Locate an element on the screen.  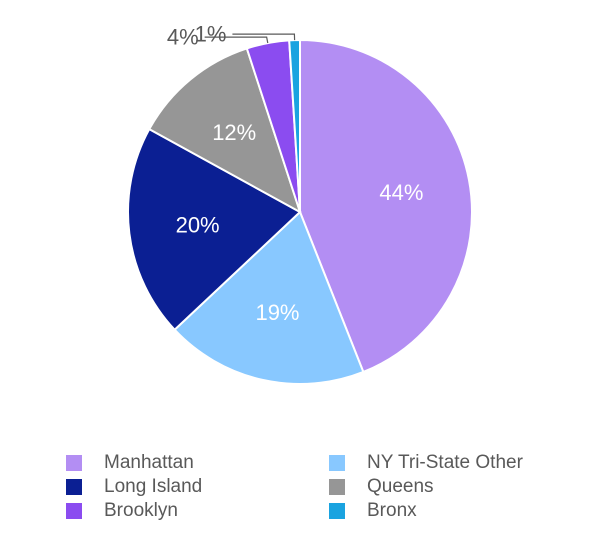
legend-item-manhattan: Manhattan is located at coordinates (197, 463).